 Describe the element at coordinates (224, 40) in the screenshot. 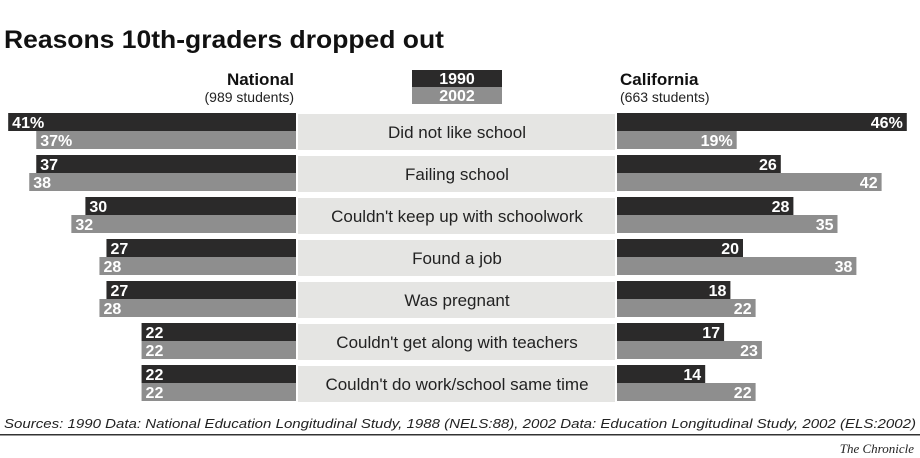

I see `chart-title: Reasons 10th-graders dropped out` at that location.